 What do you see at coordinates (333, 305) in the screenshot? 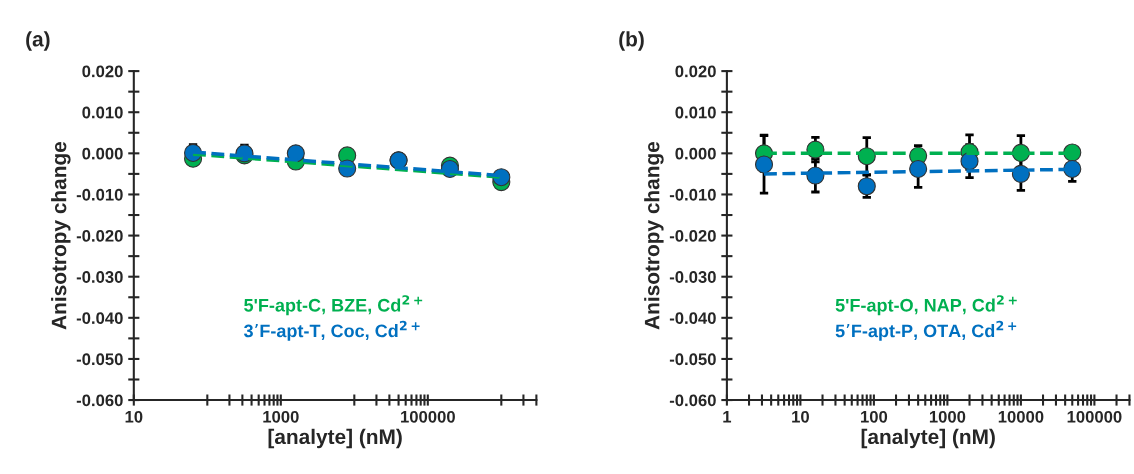
I see `text: 5'F-apt-C, BZE, Cd$^{2+}$` at bounding box center [333, 305].